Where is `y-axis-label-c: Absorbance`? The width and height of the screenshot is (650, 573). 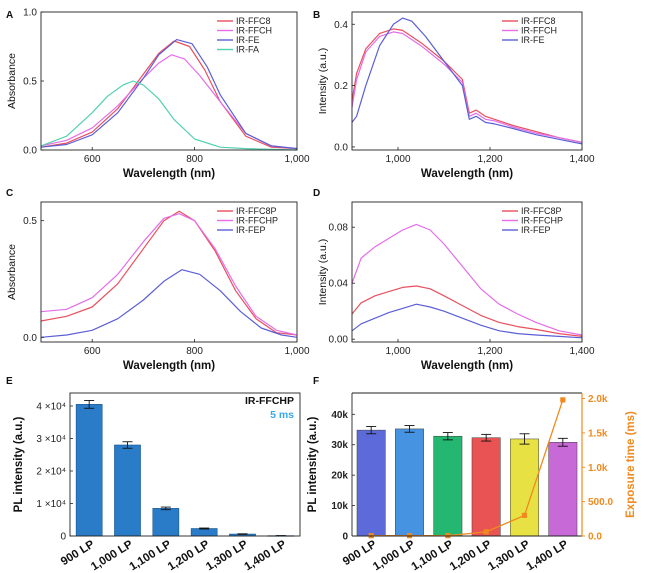
y-axis-label-c: Absorbance is located at coordinates (12, 272).